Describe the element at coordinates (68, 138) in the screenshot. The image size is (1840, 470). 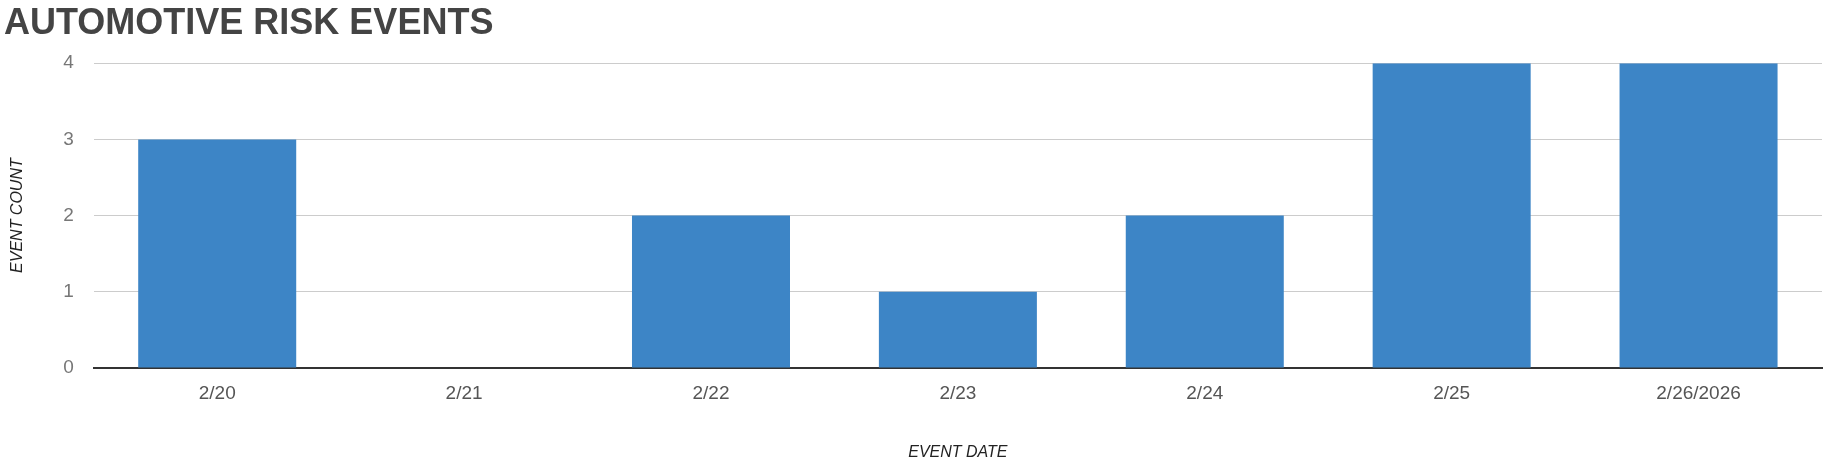
I see `y-tick-label: 3` at that location.